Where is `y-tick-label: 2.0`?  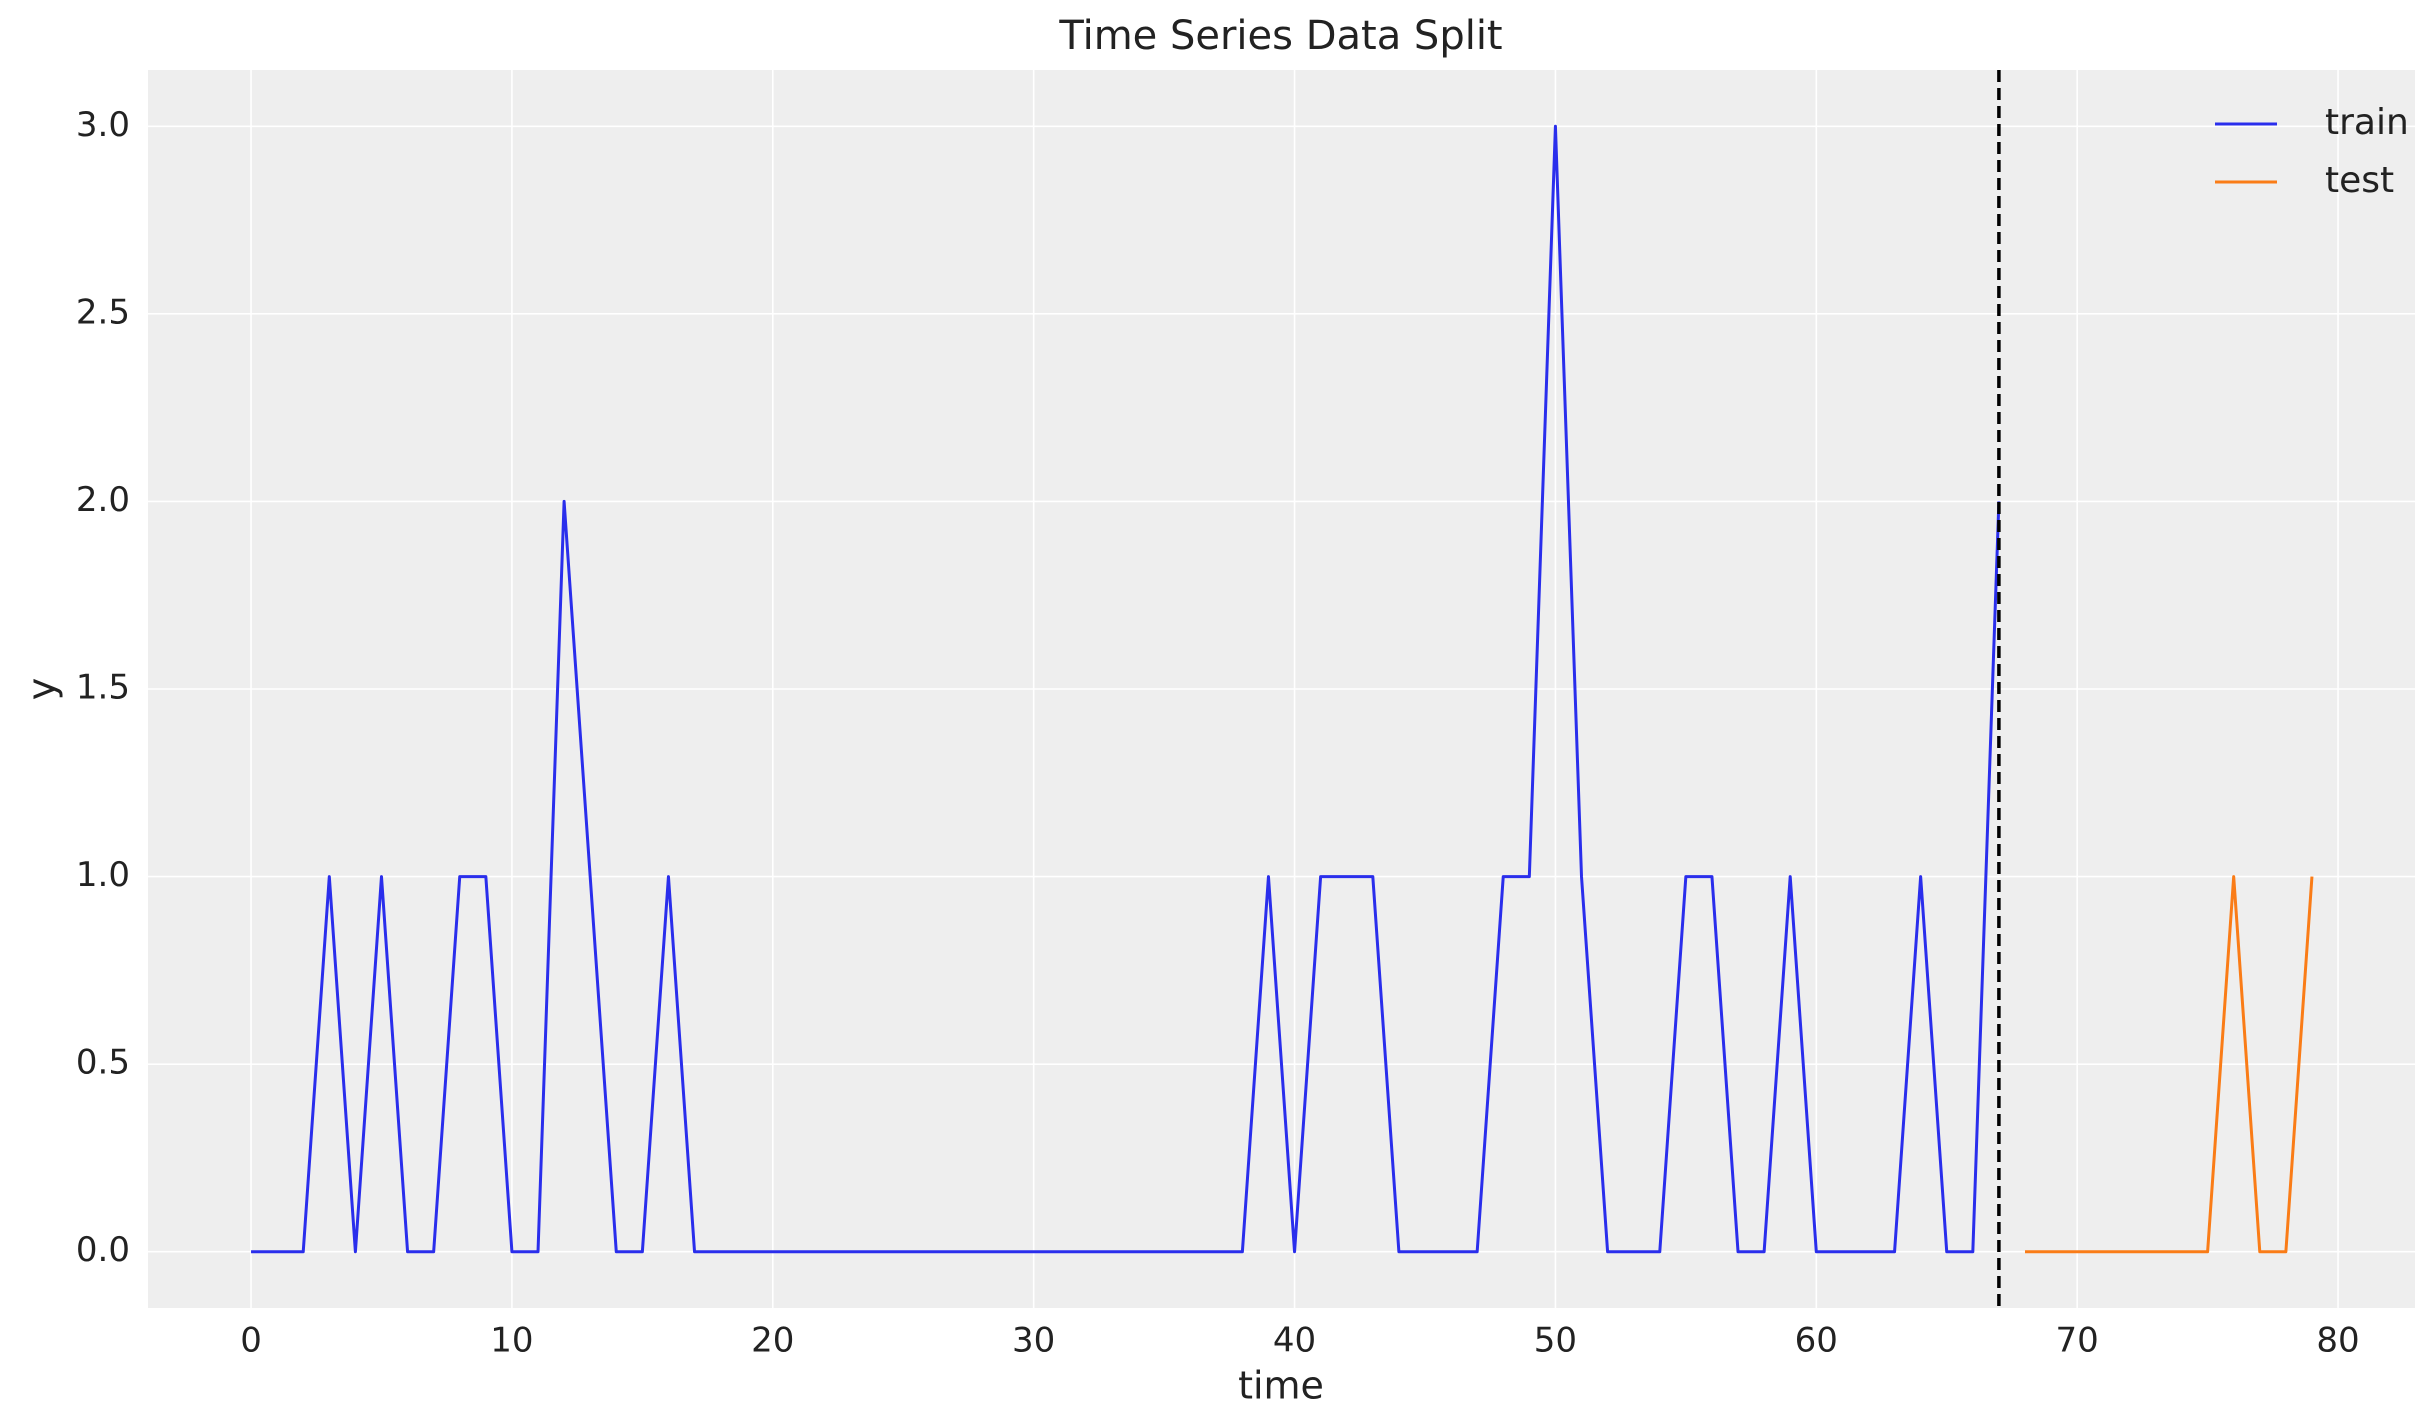 y-tick-label: 2.0 is located at coordinates (103, 500).